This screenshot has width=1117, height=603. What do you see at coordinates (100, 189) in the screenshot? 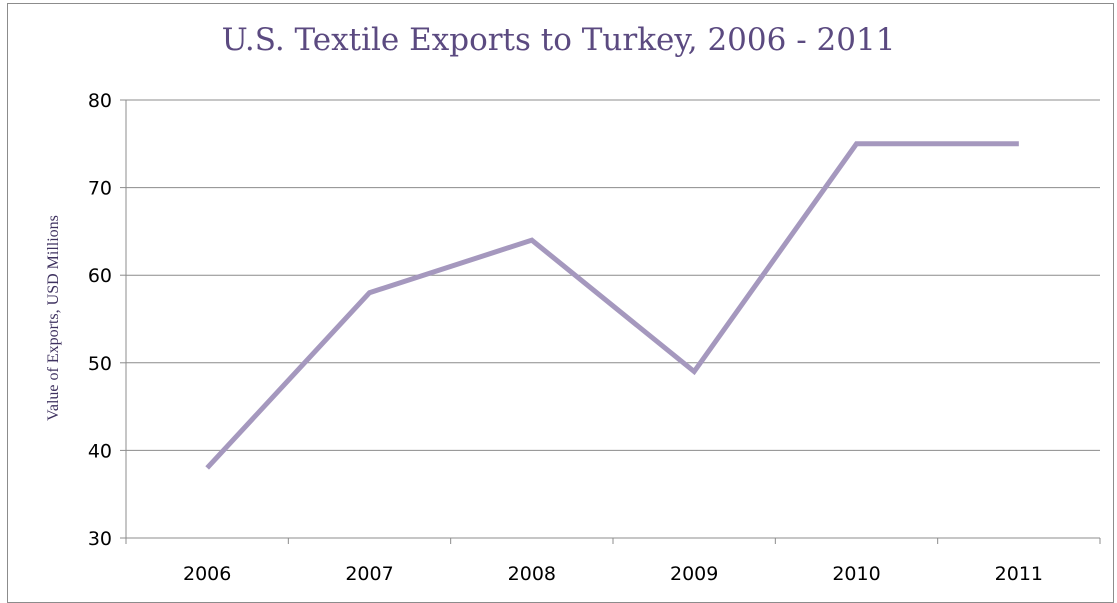
I see `y-tick-label-70: 70` at bounding box center [100, 189].